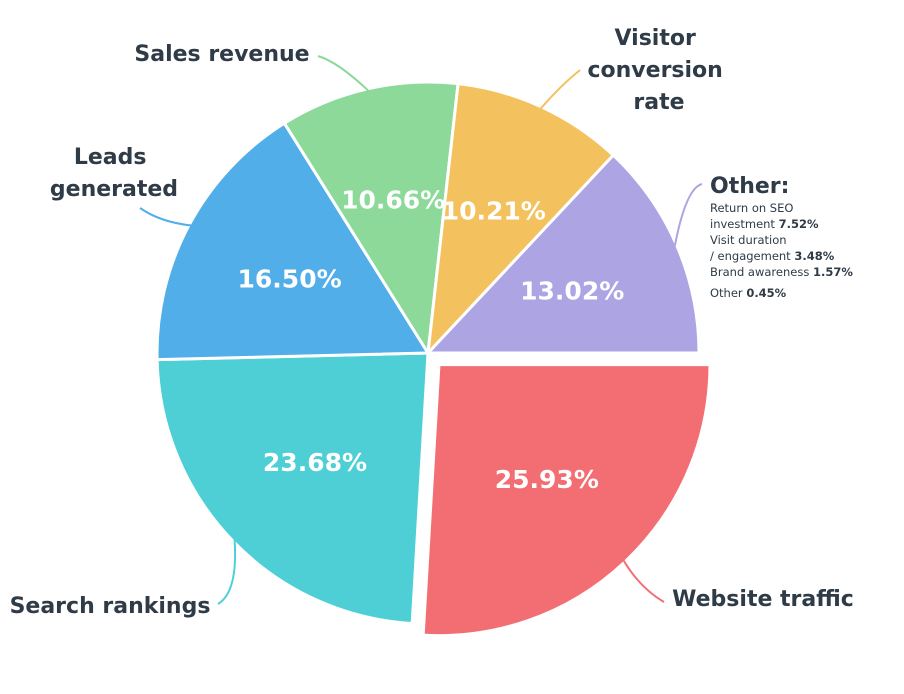 The image size is (904, 694). I want to click on percent-label-leads-generated: 16.50%, so click(290, 278).